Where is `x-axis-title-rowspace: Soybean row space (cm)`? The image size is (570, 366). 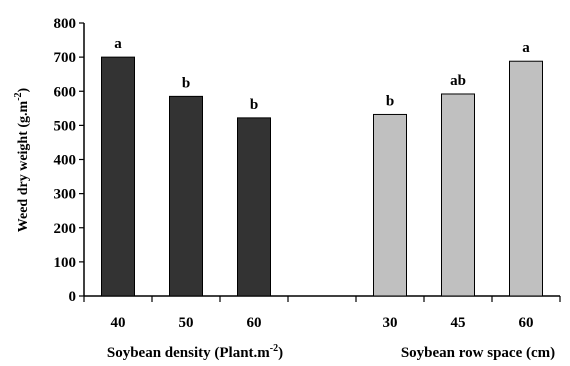
x-axis-title-rowspace: Soybean row space (cm) is located at coordinates (478, 353).